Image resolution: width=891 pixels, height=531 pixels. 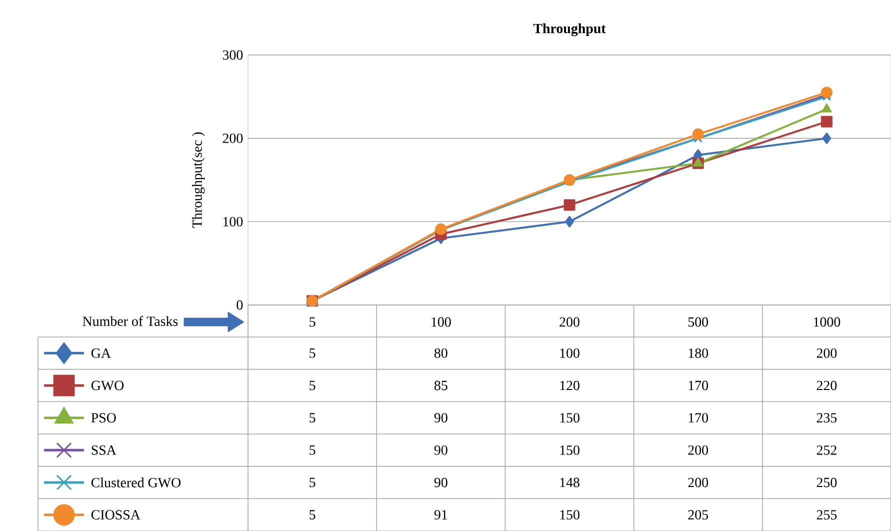 I want to click on legend-label: CIOSSA, so click(x=115, y=515).